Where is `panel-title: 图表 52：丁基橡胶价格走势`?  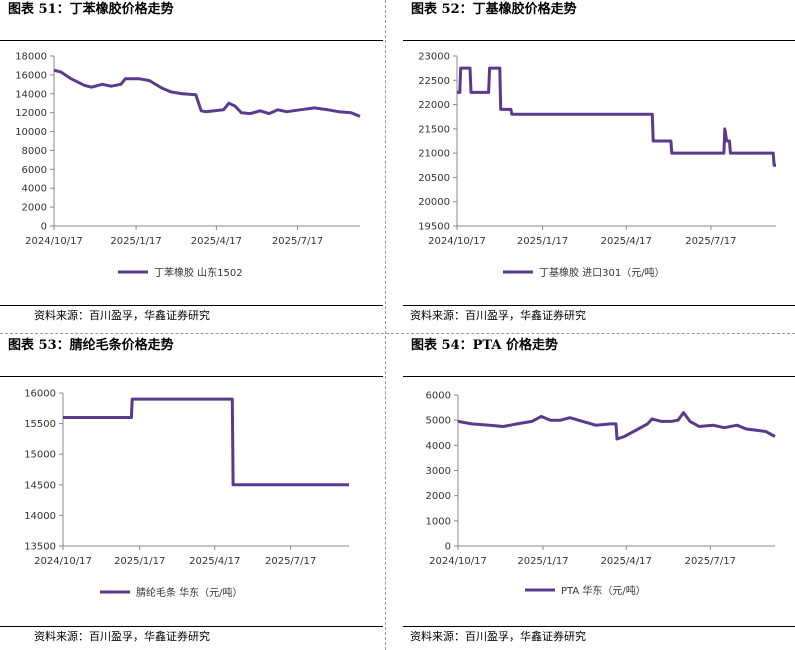
panel-title: 图表 52：丁基橡胶价格走势 is located at coordinates (494, 9).